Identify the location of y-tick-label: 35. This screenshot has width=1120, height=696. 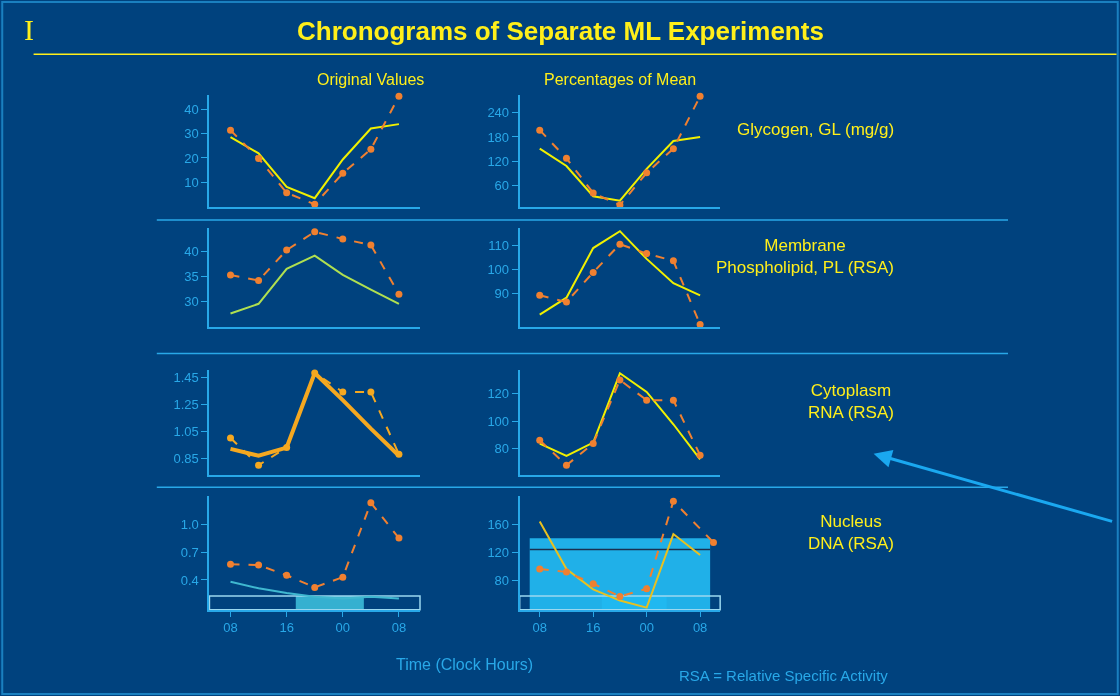
(191, 276).